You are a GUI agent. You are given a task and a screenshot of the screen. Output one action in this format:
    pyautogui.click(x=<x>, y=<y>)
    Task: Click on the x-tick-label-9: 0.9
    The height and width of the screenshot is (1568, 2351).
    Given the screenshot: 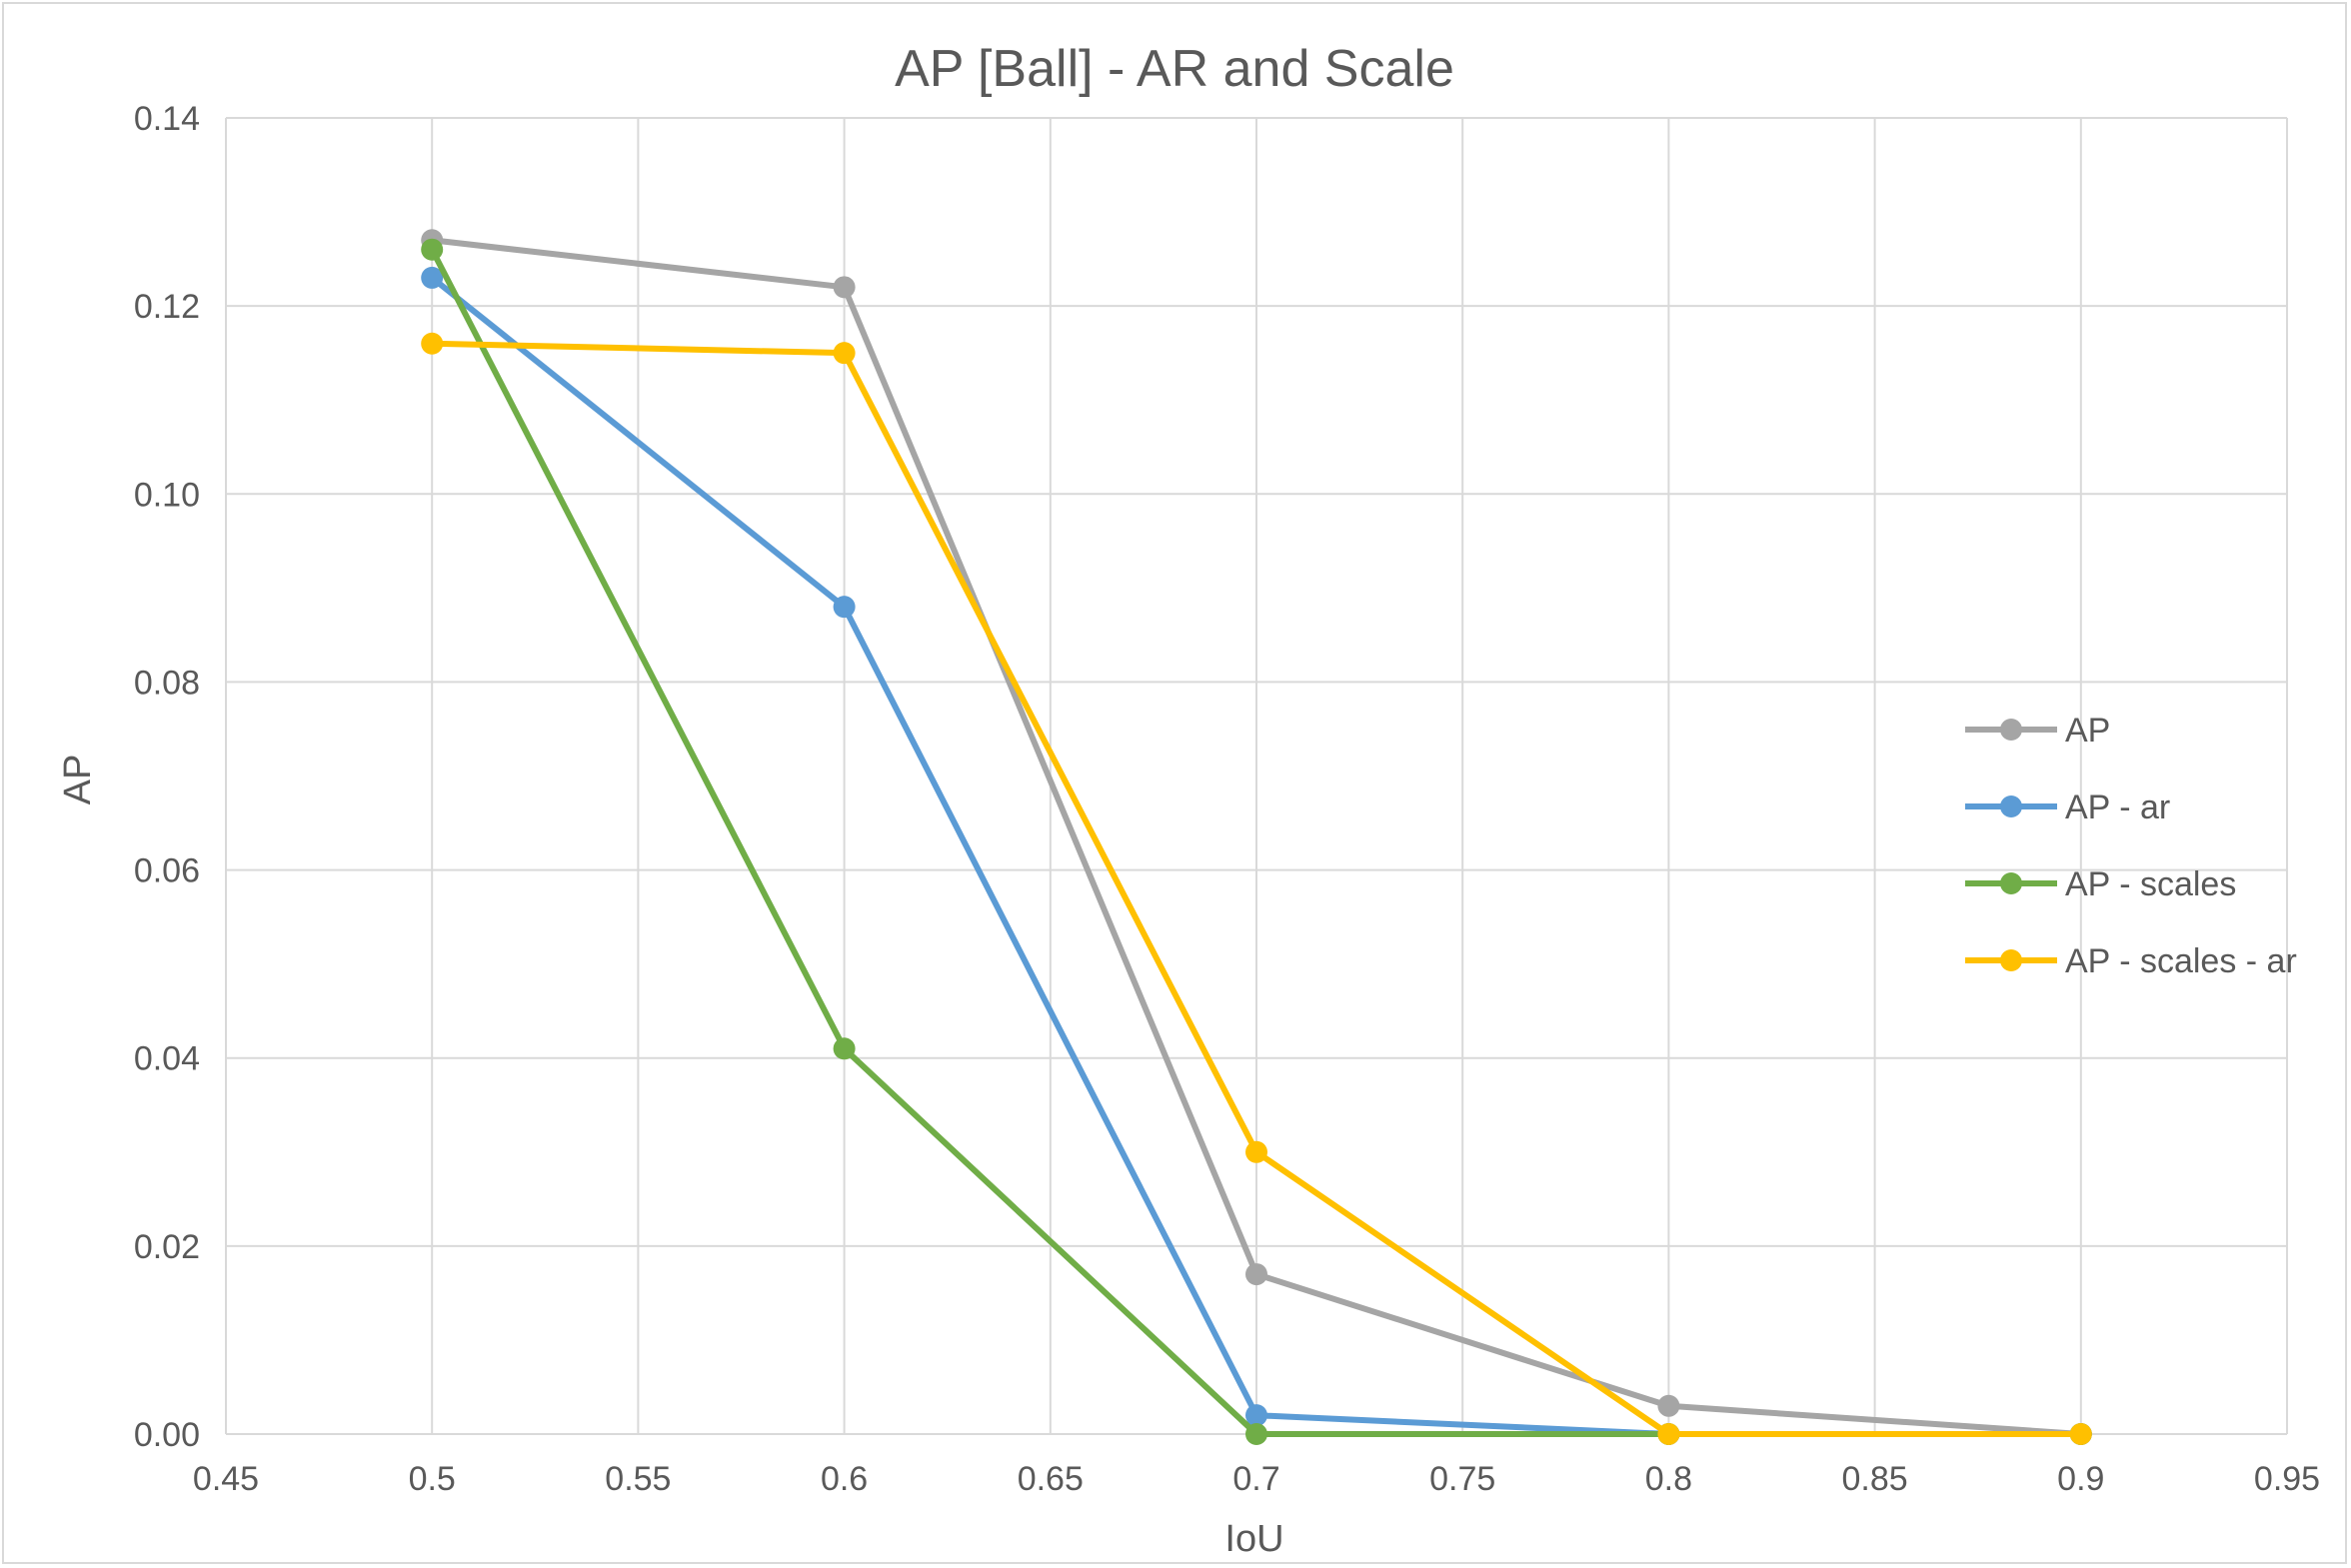 What is the action you would take?
    pyautogui.click(x=2080, y=1479)
    